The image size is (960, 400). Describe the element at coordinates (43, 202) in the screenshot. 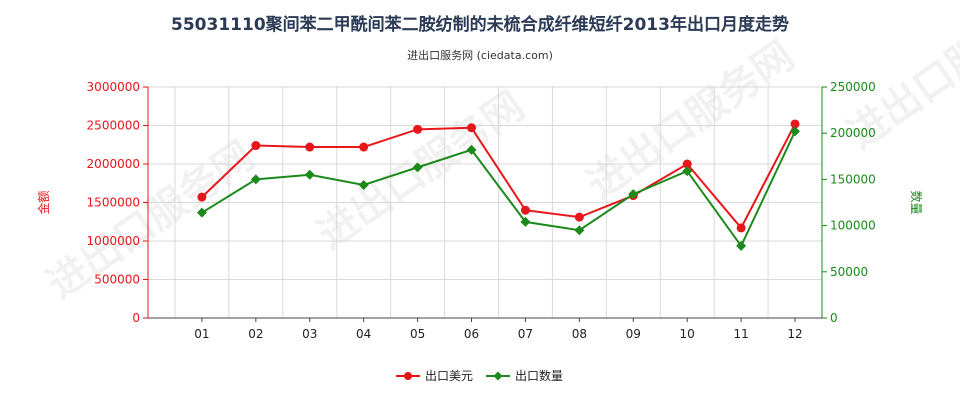

I see `left-axis-label: 金额` at that location.